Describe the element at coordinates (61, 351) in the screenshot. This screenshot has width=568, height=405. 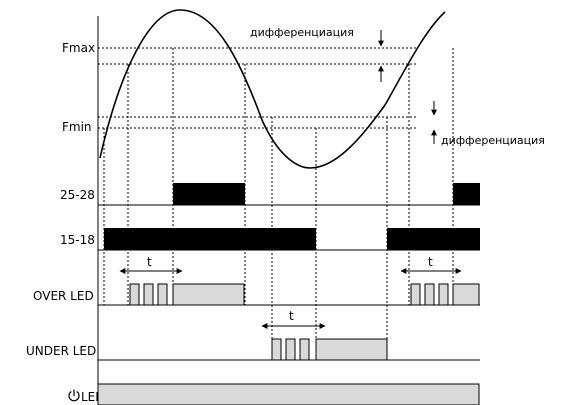
I see `under-led-label: UNDER LED` at that location.